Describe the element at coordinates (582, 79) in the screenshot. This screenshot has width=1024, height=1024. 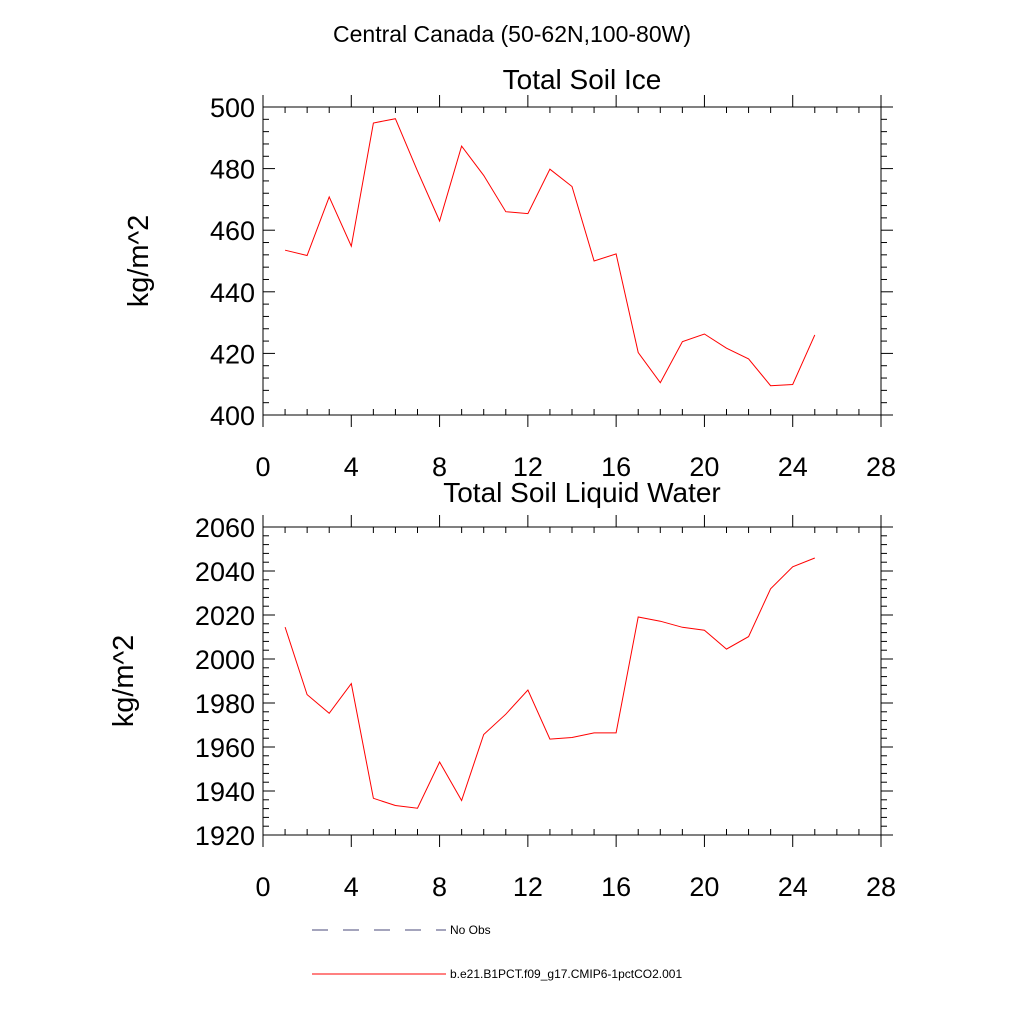
I see `panel-title: Total Soil Ice` at that location.